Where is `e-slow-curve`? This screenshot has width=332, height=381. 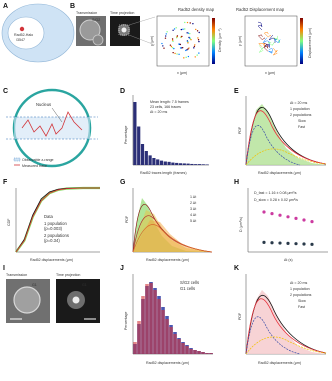
e-slow-curve is located at coordinates (273, 145).